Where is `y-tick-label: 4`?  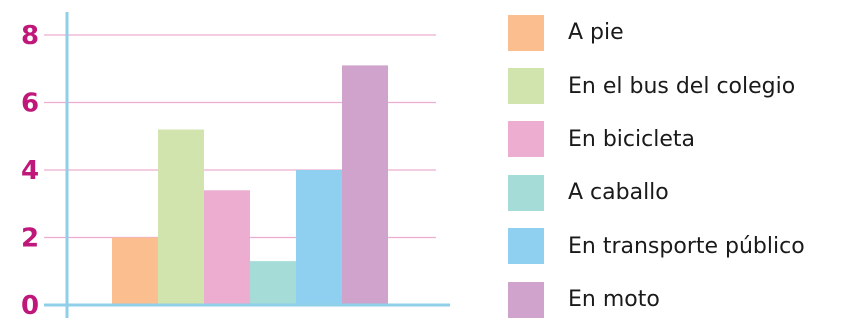 y-tick-label: 4 is located at coordinates (30, 171).